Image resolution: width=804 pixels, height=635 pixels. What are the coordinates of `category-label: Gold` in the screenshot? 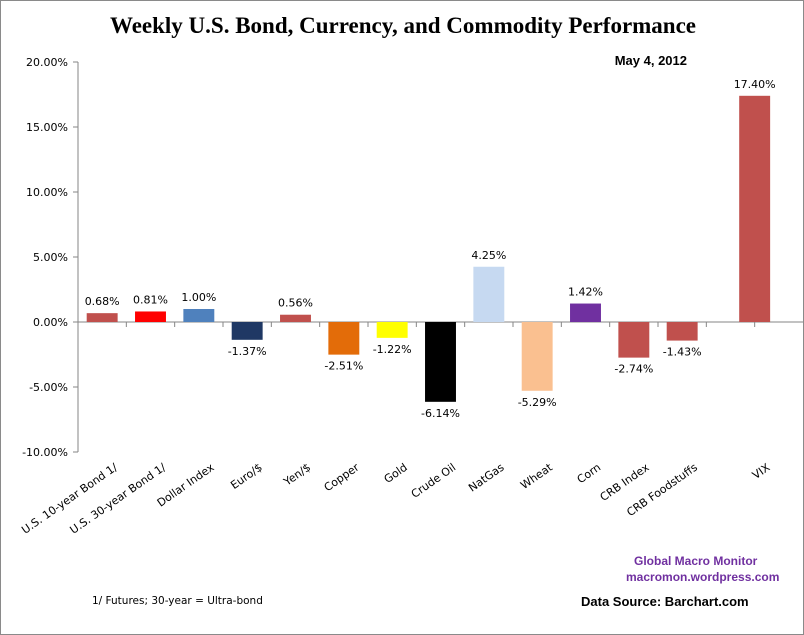 It's located at (396, 473).